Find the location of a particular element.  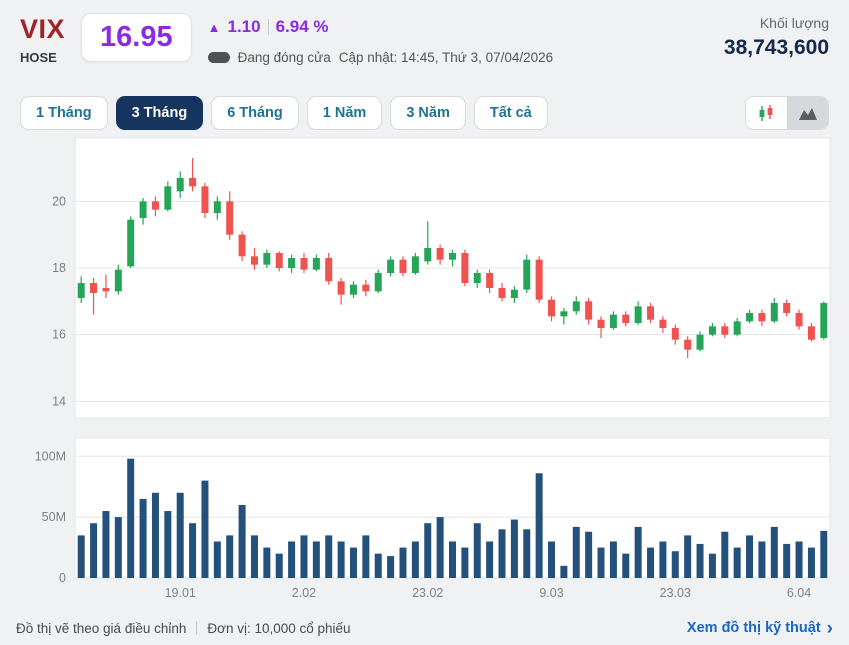

x-axis-label: 6.04 is located at coordinates (799, 593).